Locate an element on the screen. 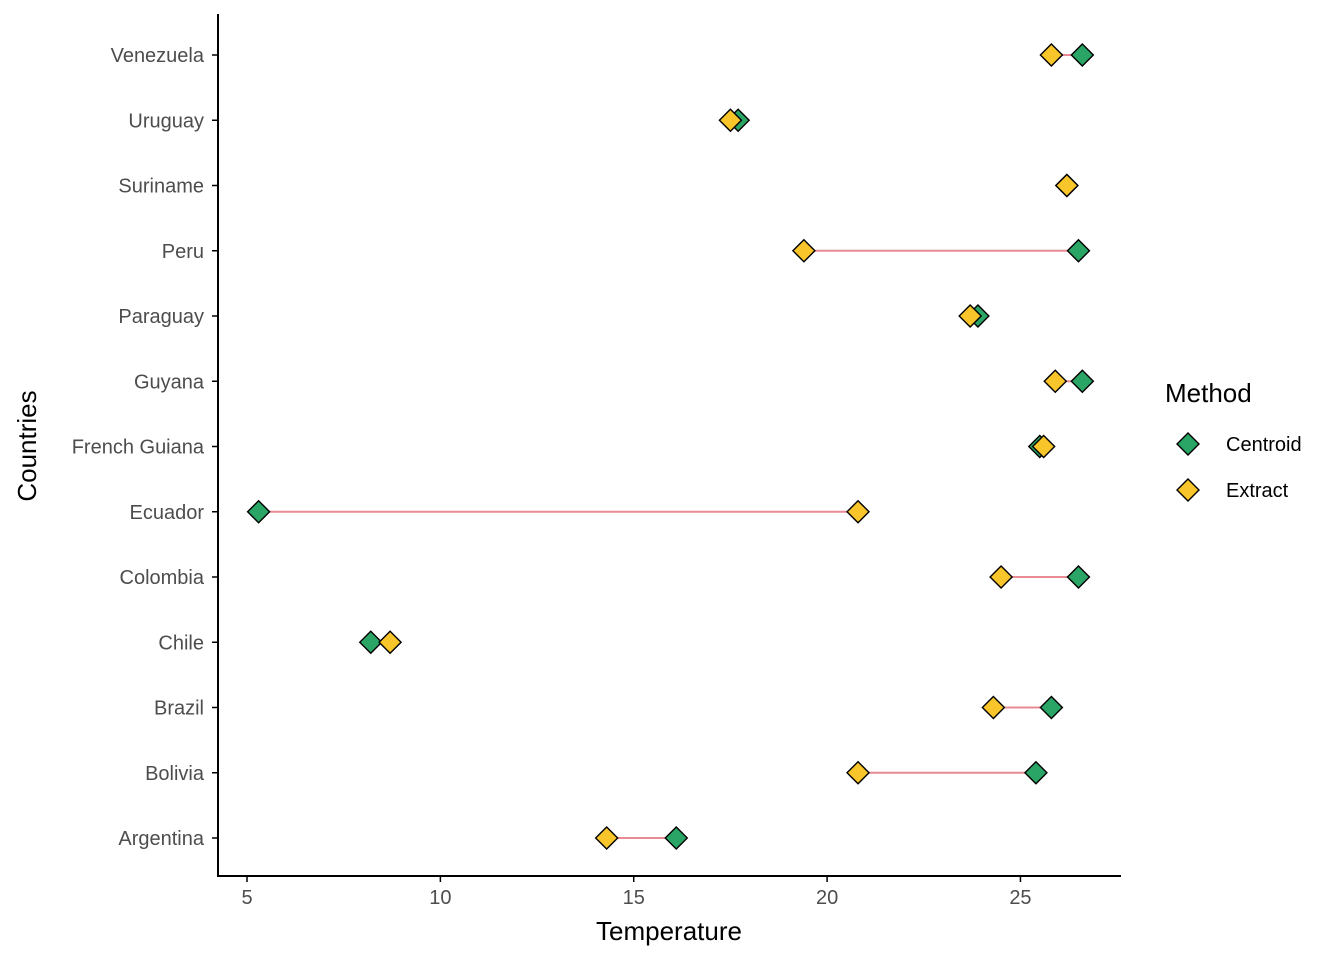 Image resolution: width=1344 pixels, height=960 pixels. legend: Method Centroid Extract is located at coordinates (1233, 440).